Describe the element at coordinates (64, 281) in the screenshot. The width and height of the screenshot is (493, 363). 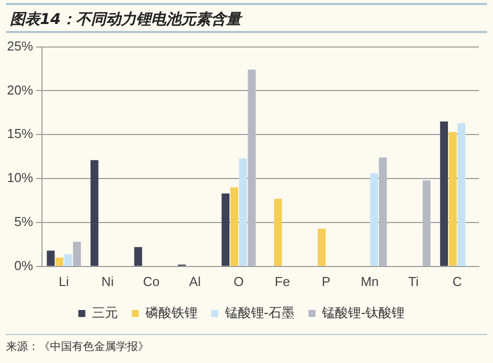
I see `x-tick-label: Li` at that location.